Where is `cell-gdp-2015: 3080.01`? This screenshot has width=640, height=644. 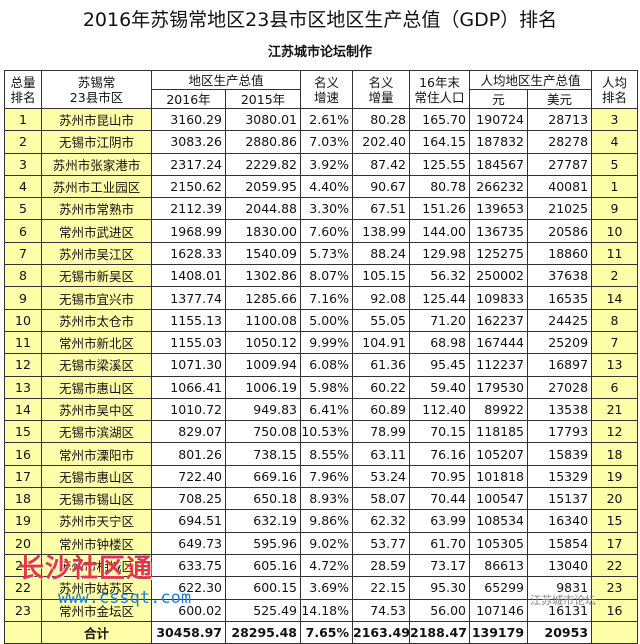
cell-gdp-2015: 3080.01 is located at coordinates (263, 119).